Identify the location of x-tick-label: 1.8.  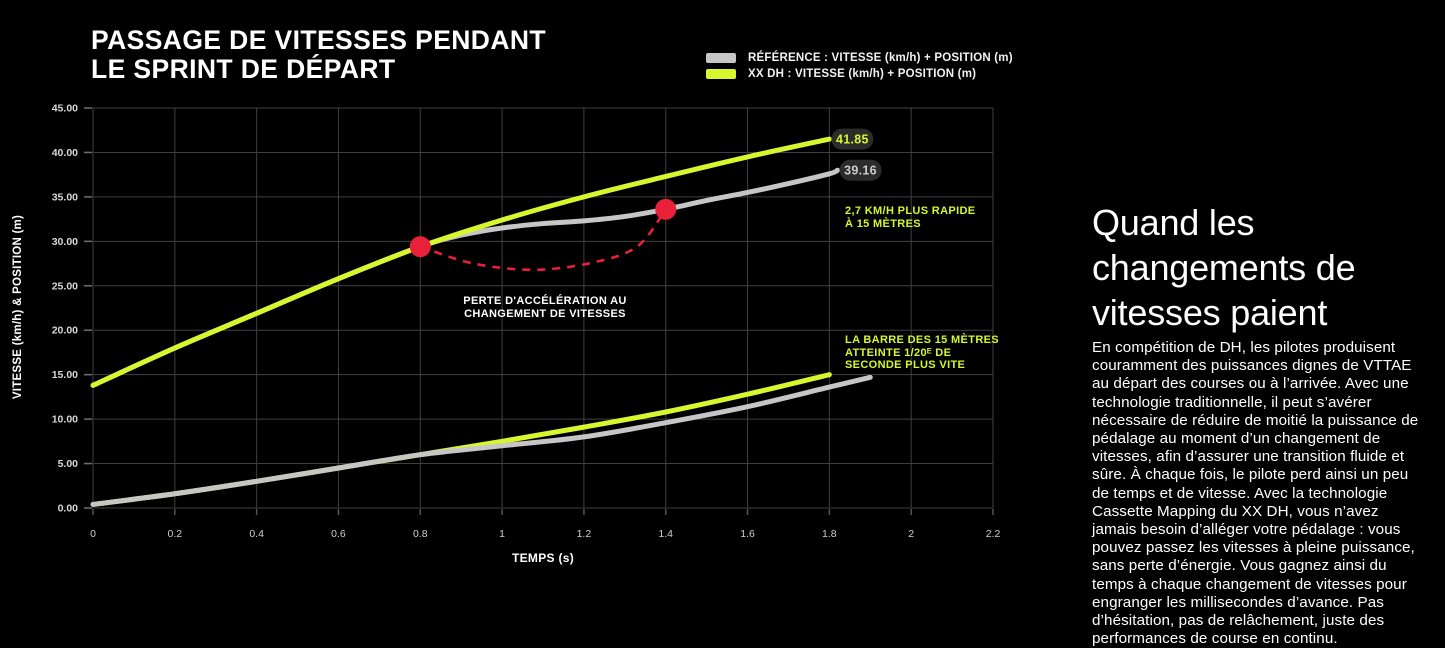
(829, 534).